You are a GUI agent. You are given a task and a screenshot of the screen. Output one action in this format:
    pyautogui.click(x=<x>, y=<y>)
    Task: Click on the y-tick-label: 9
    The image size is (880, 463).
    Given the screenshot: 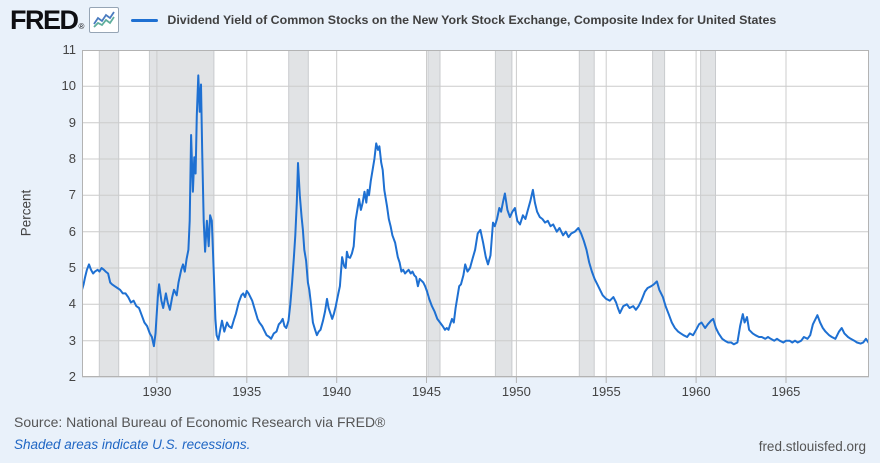 What is the action you would take?
    pyautogui.click(x=72, y=122)
    